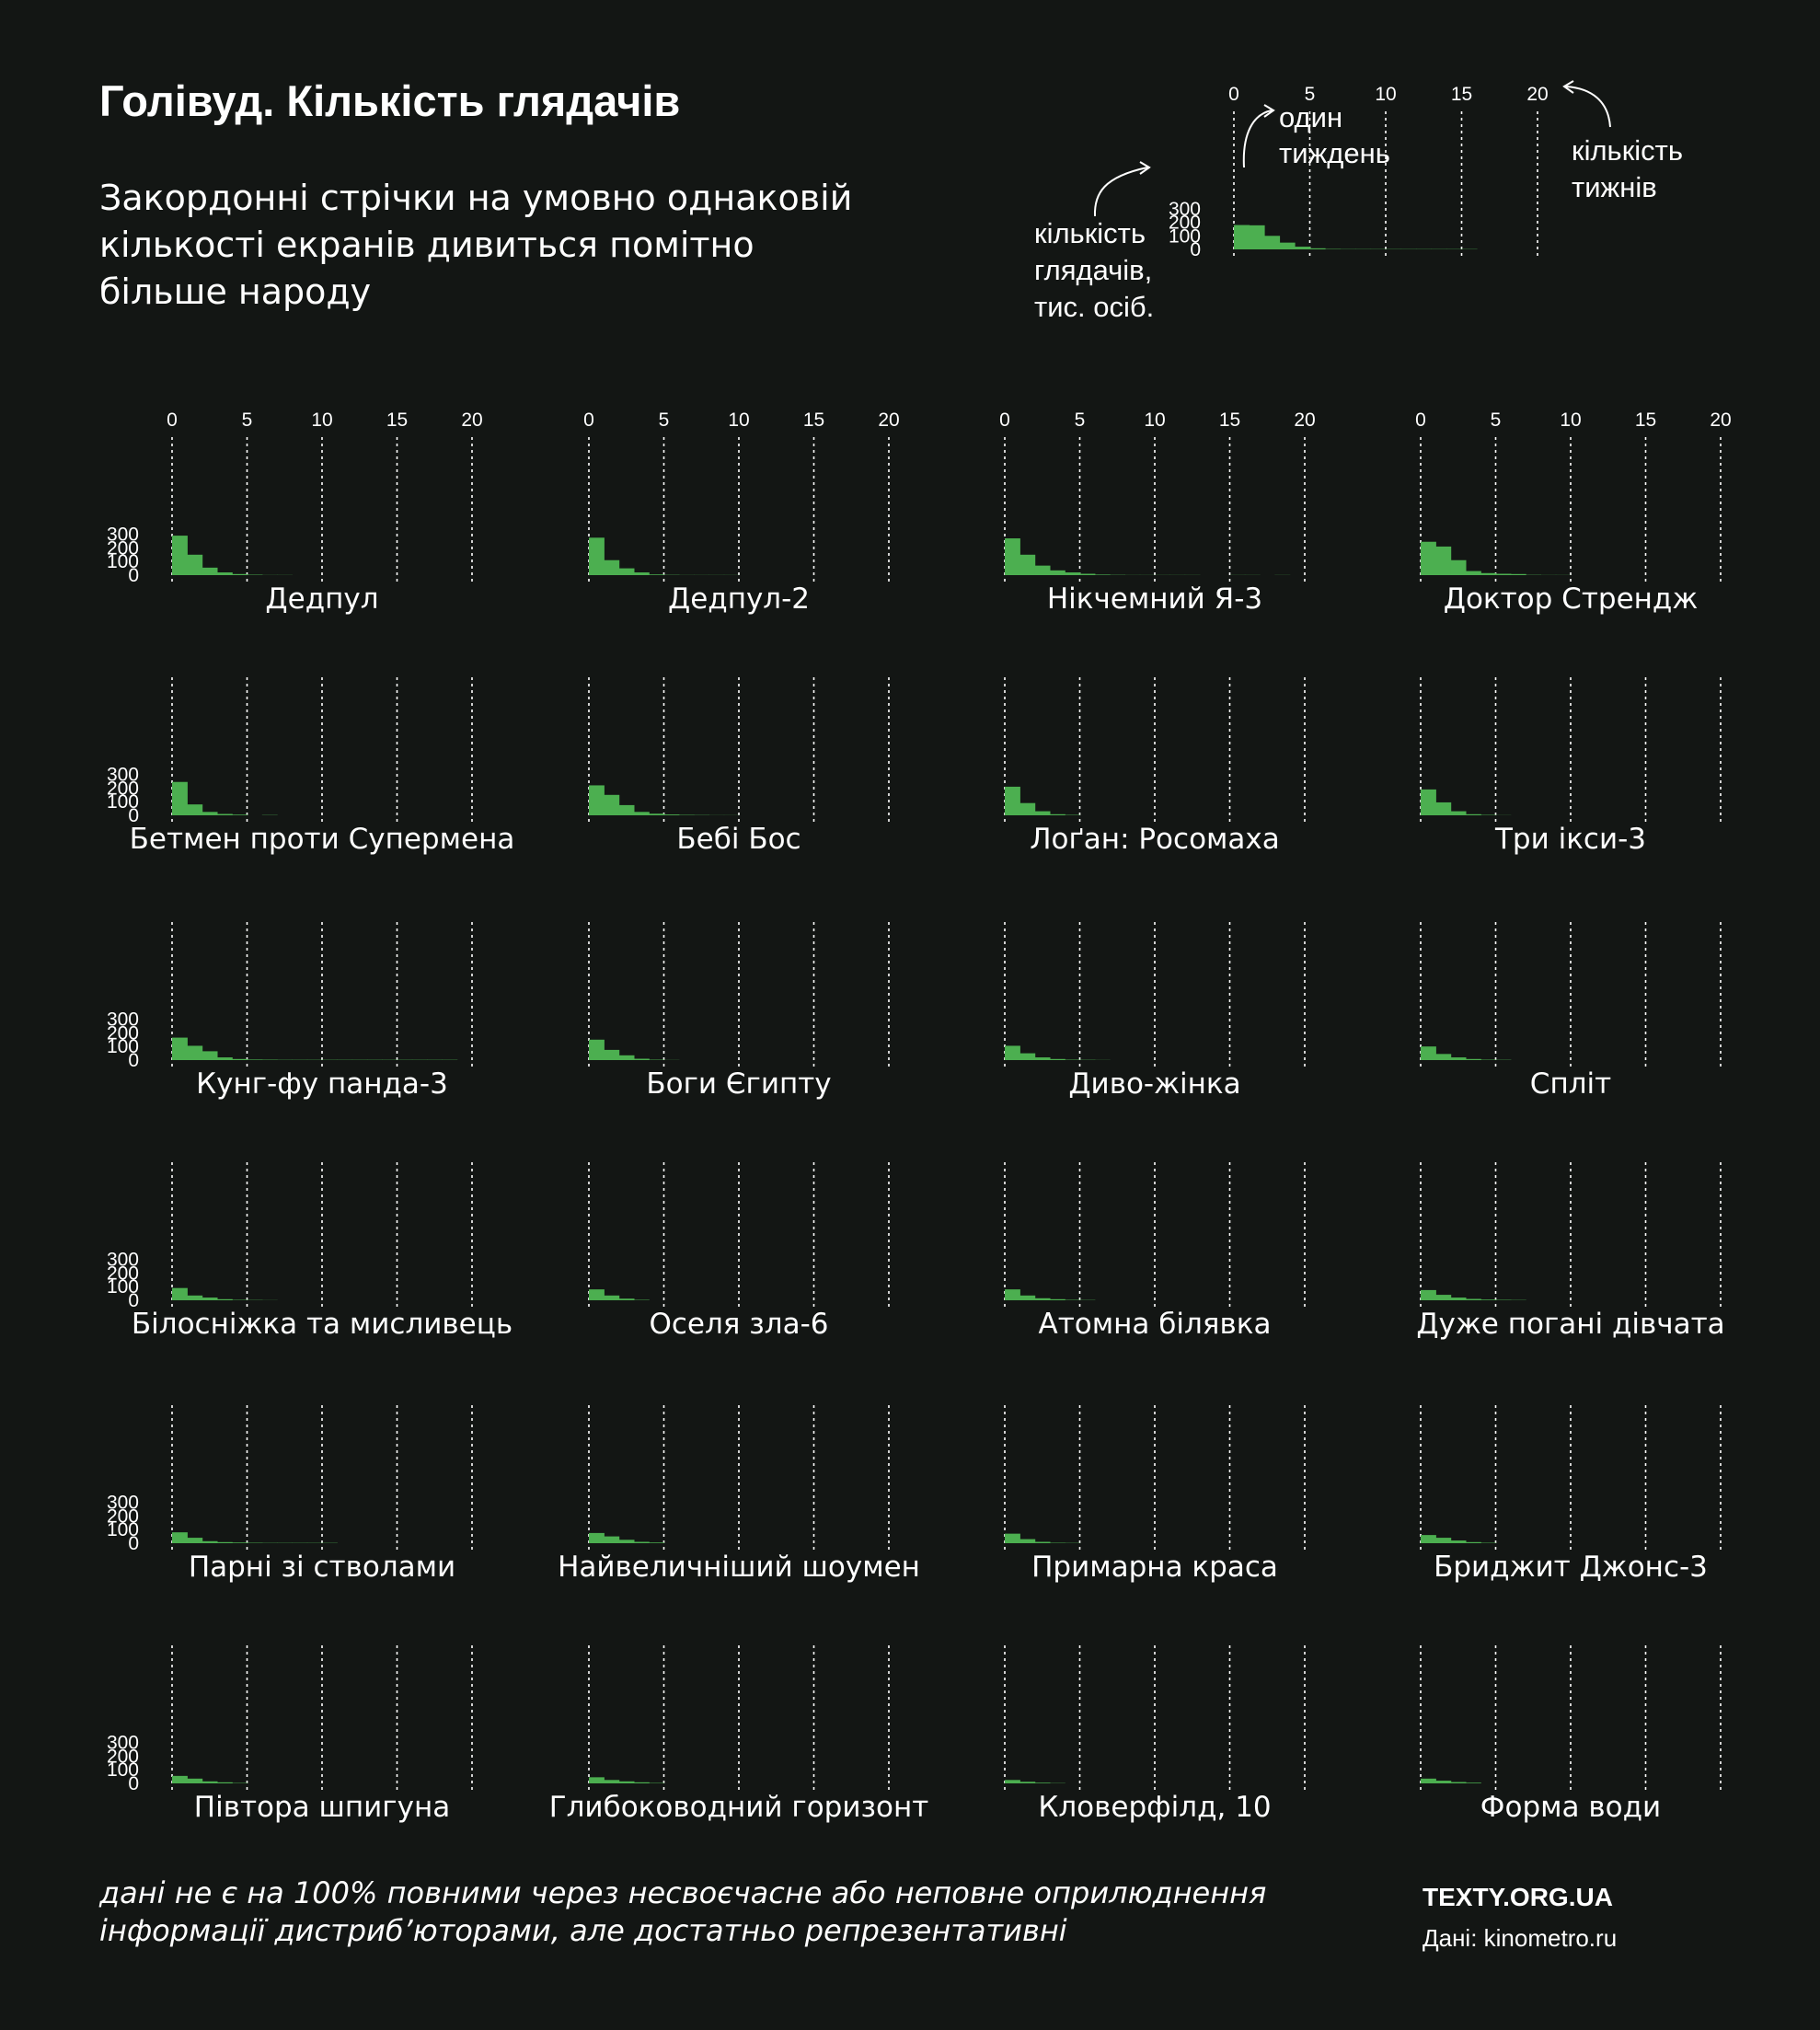 The image size is (1820, 2030). I want to click on panel: Боги Єгипту, so click(739, 1011).